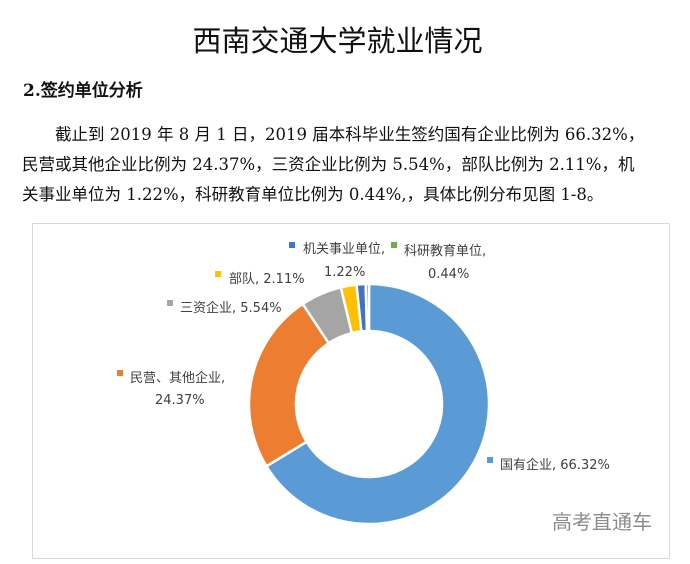 This screenshot has width=690, height=564. Describe the element at coordinates (555, 465) in the screenshot. I see `label-text: 国有企业, 66.32%` at that location.